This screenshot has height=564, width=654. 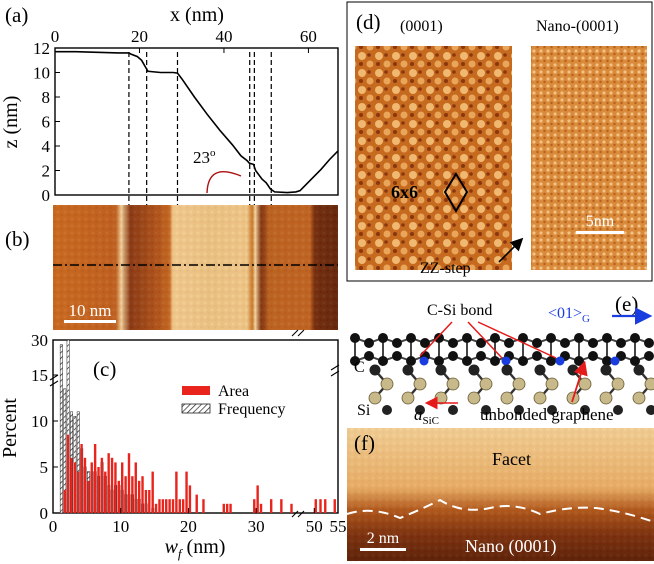 I want to click on panel-b-afm-image: 10 nm (b), so click(x=171, y=267).